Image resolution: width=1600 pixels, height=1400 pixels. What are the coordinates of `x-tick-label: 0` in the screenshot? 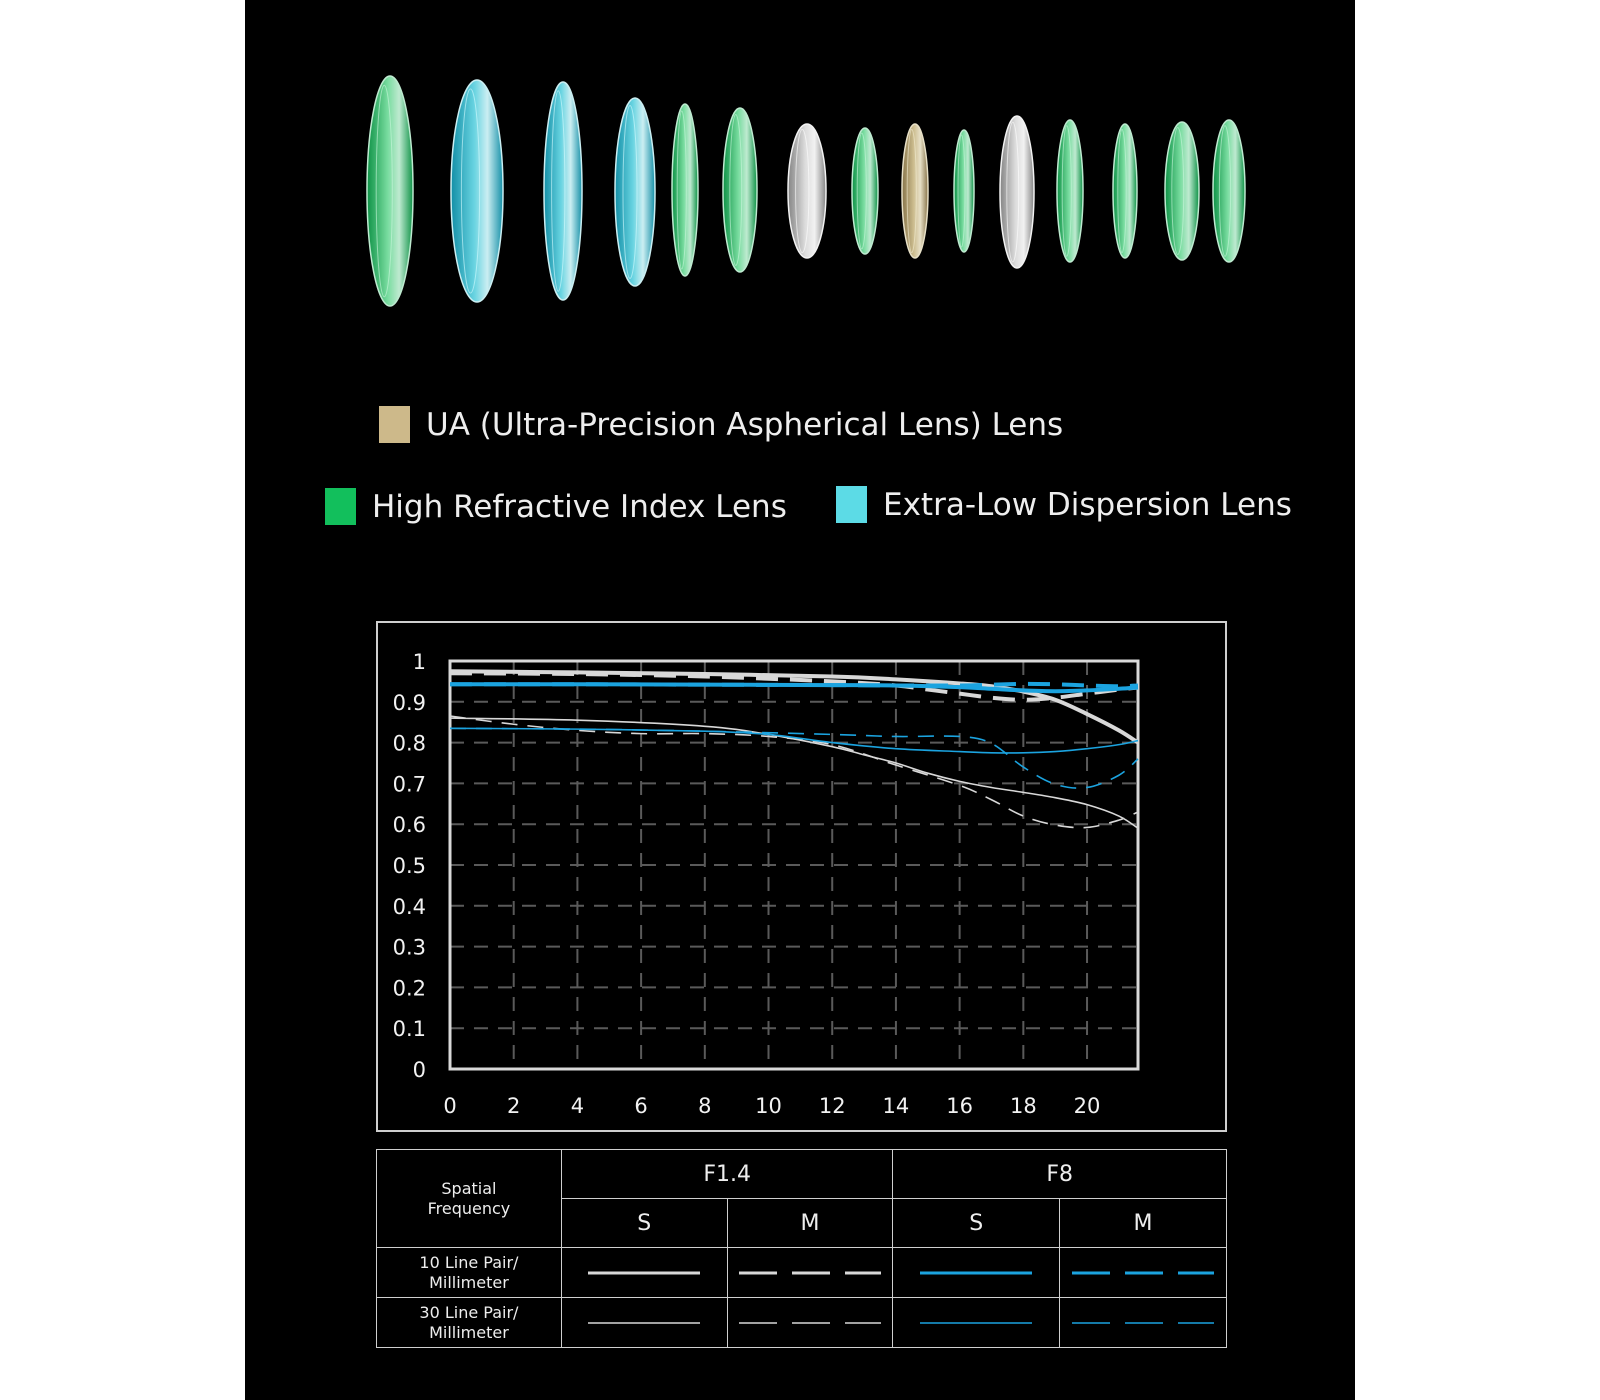 It's located at (449, 1106).